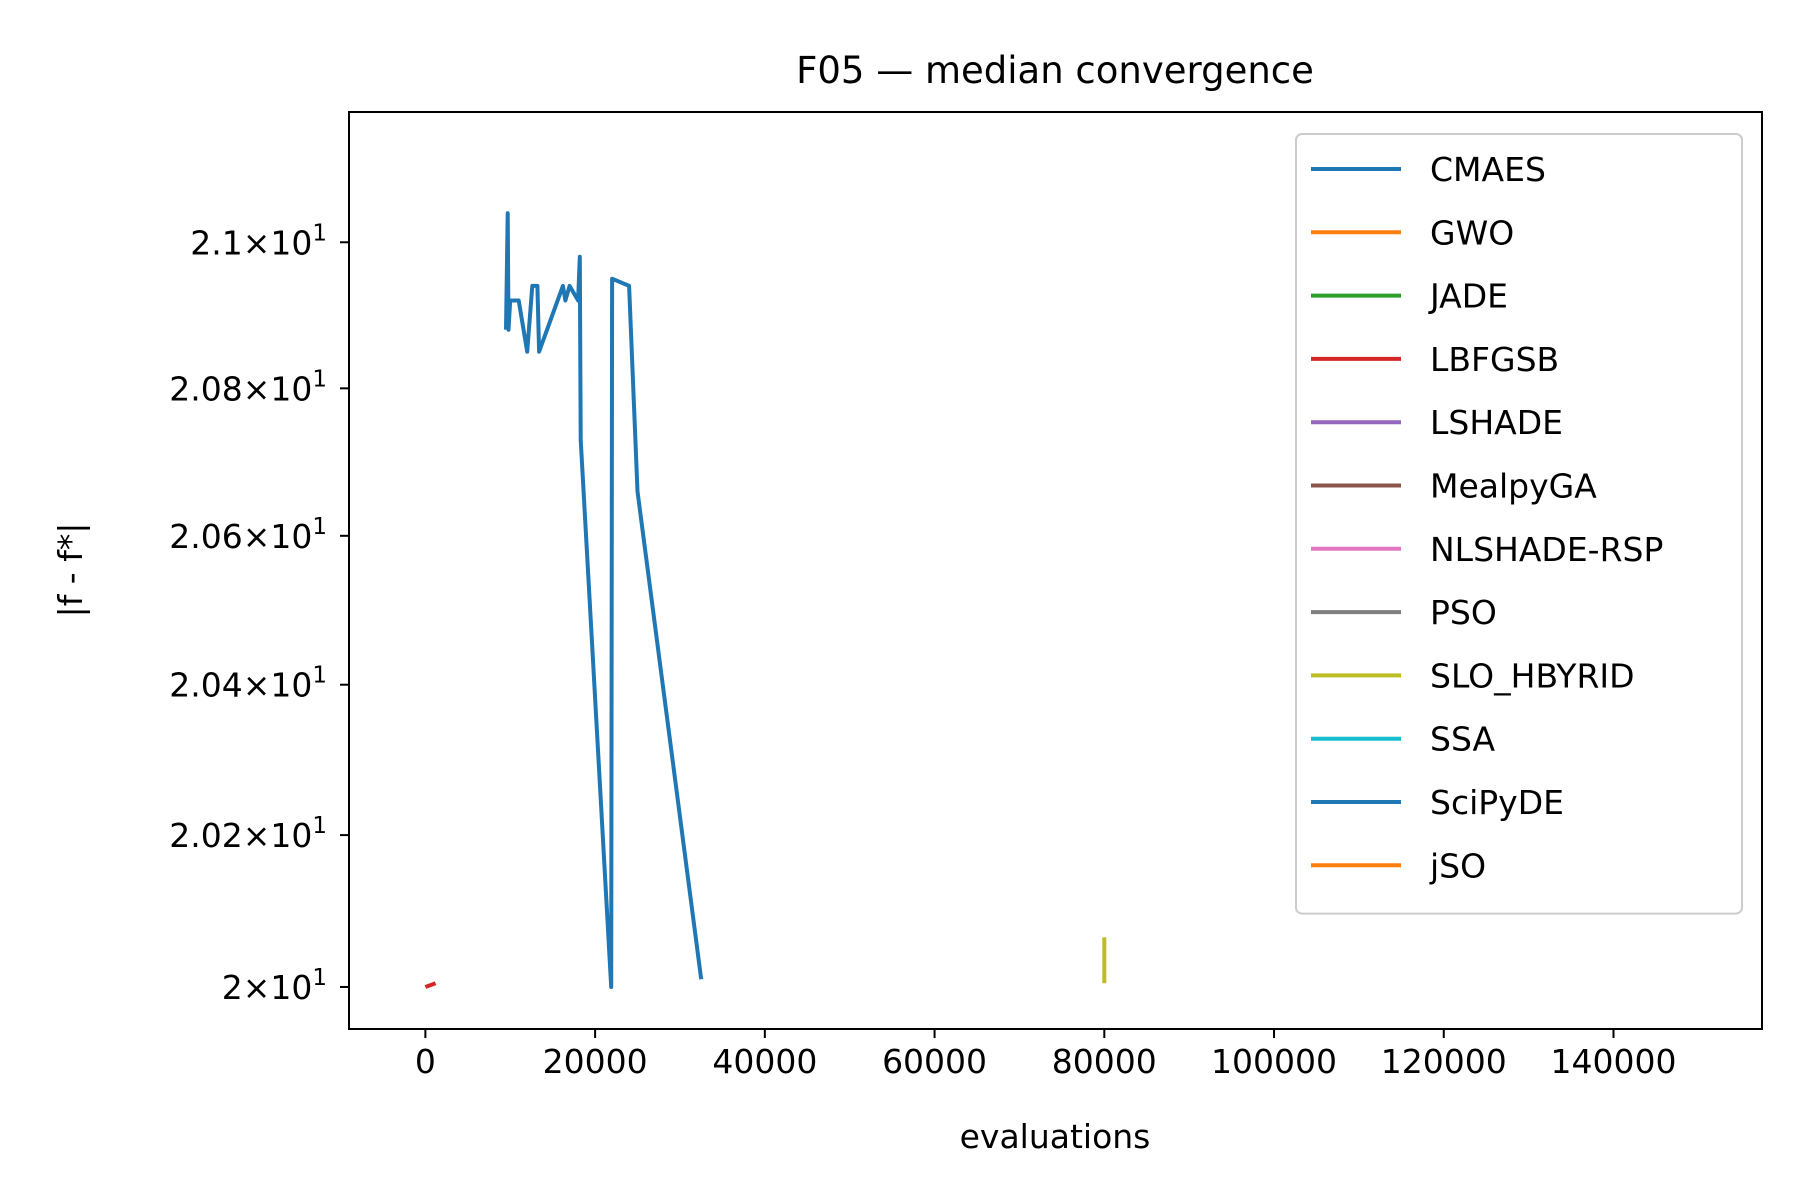 The width and height of the screenshot is (1800, 1200). I want to click on legend-label: NLSHADE-RSP, so click(1546, 549).